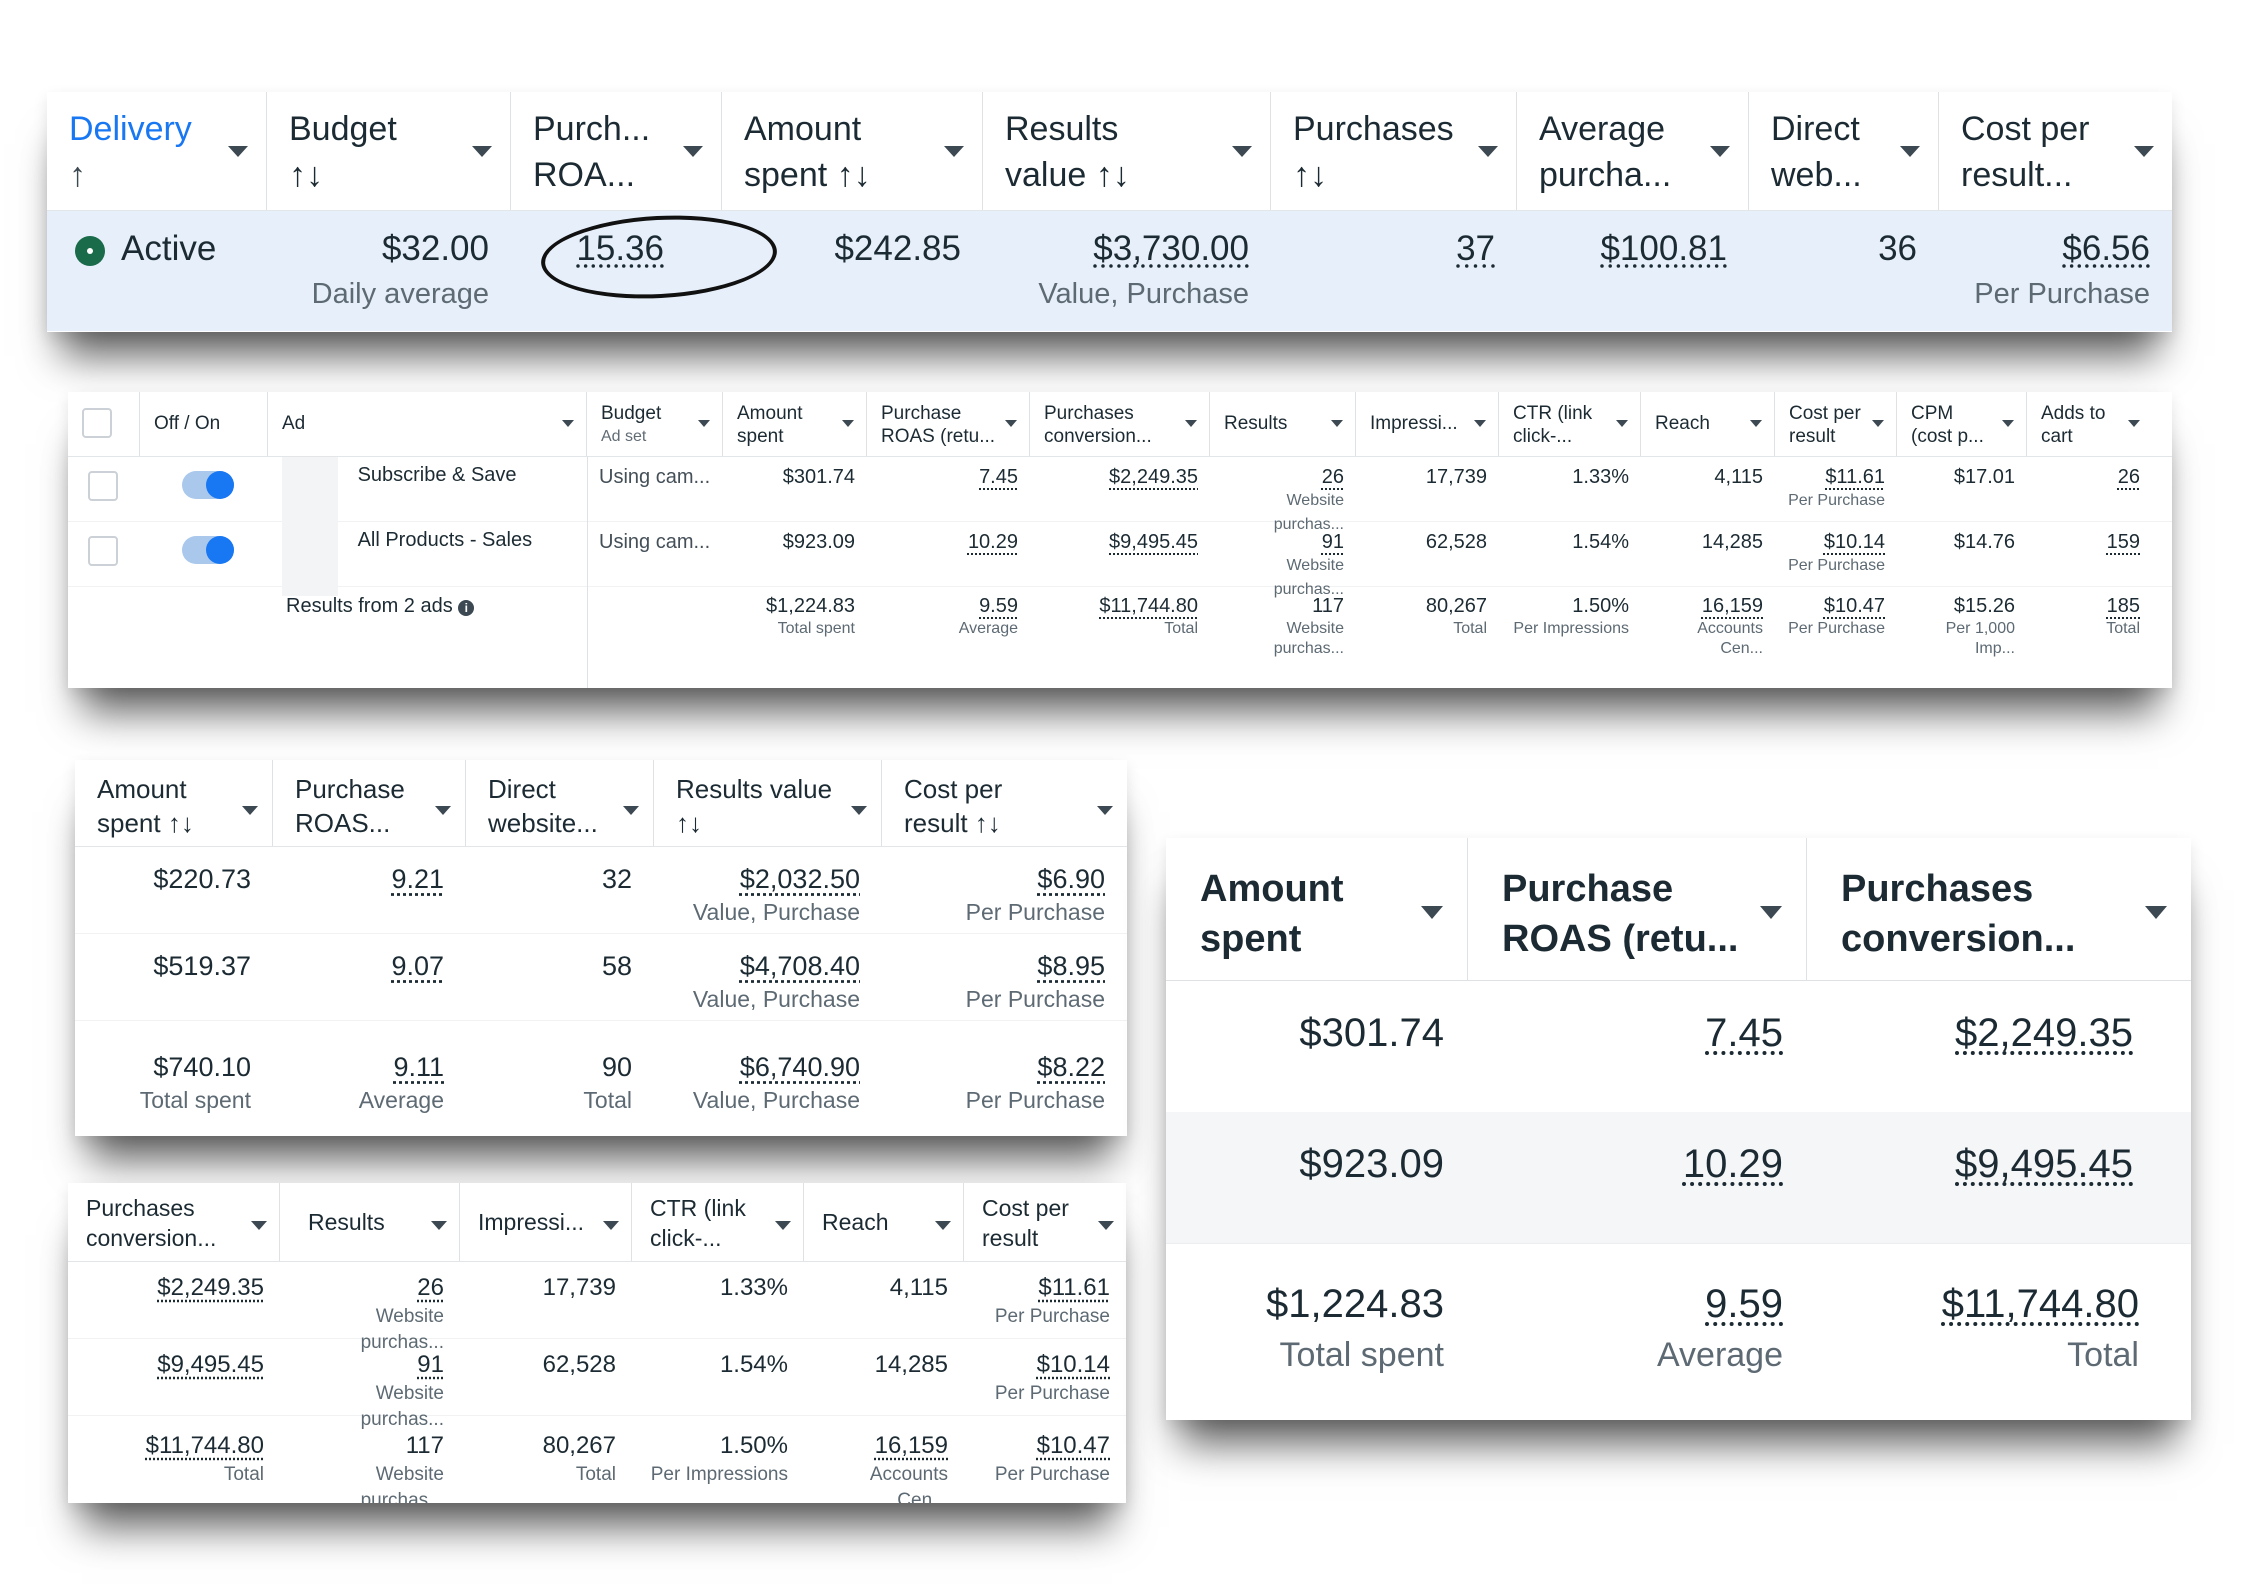 The width and height of the screenshot is (2245, 1587). I want to click on cost-per-result-value: $6.90, so click(1071, 879).